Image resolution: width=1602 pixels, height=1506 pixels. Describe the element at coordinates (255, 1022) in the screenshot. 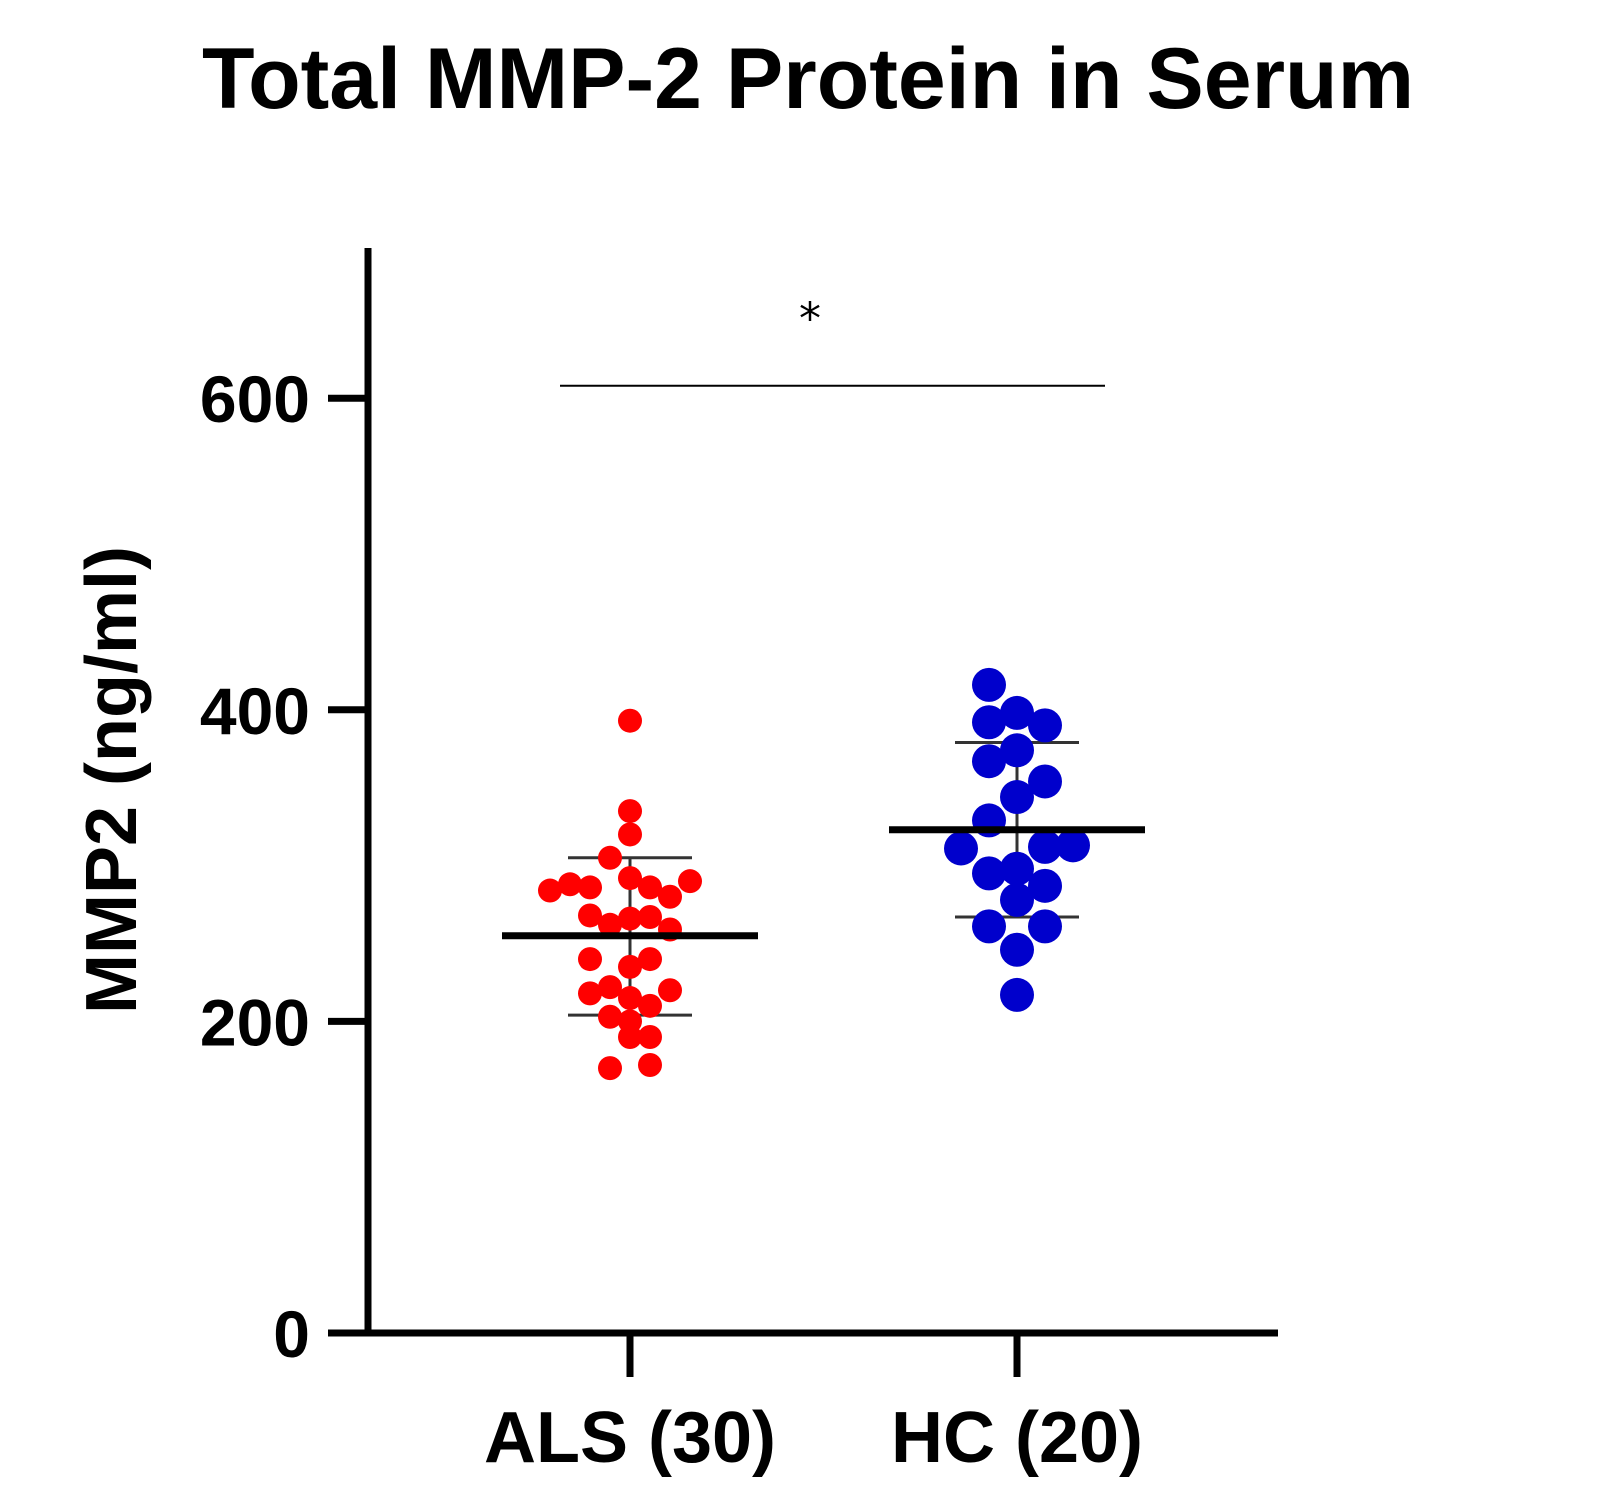

I see `y-tick-label: 200` at that location.